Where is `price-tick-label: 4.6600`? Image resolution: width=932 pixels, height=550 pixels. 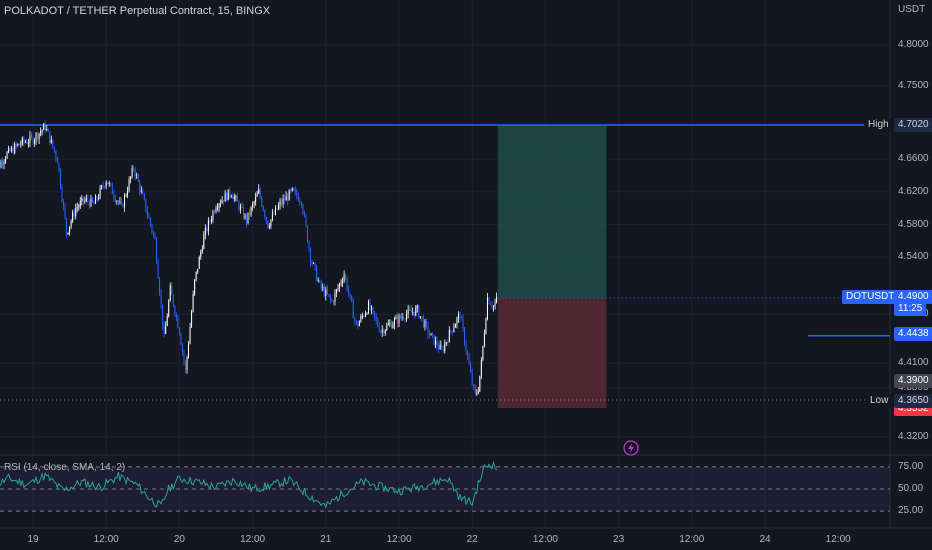
price-tick-label: 4.6600 is located at coordinates (913, 159).